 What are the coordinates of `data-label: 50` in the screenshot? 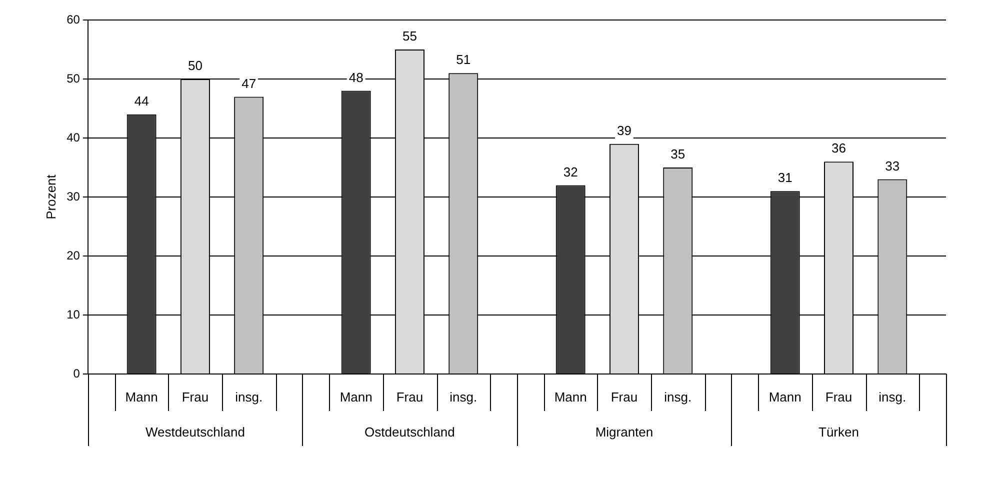 It's located at (195, 66).